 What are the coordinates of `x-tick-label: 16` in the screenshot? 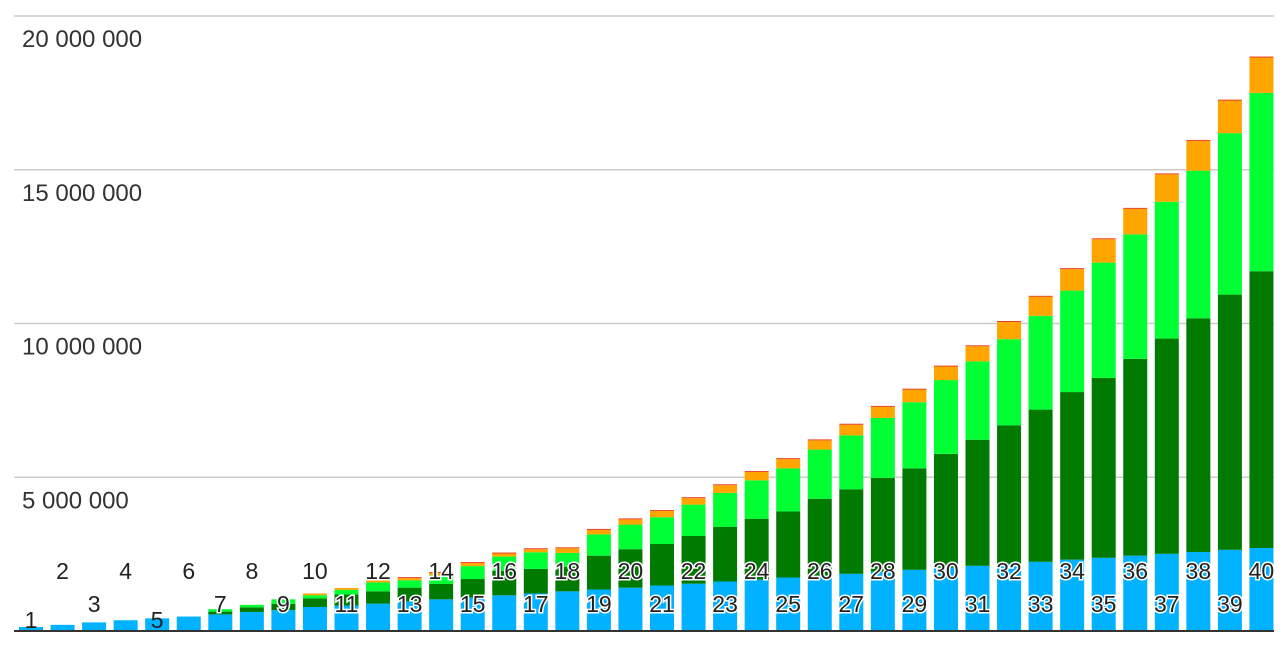 It's located at (504, 571).